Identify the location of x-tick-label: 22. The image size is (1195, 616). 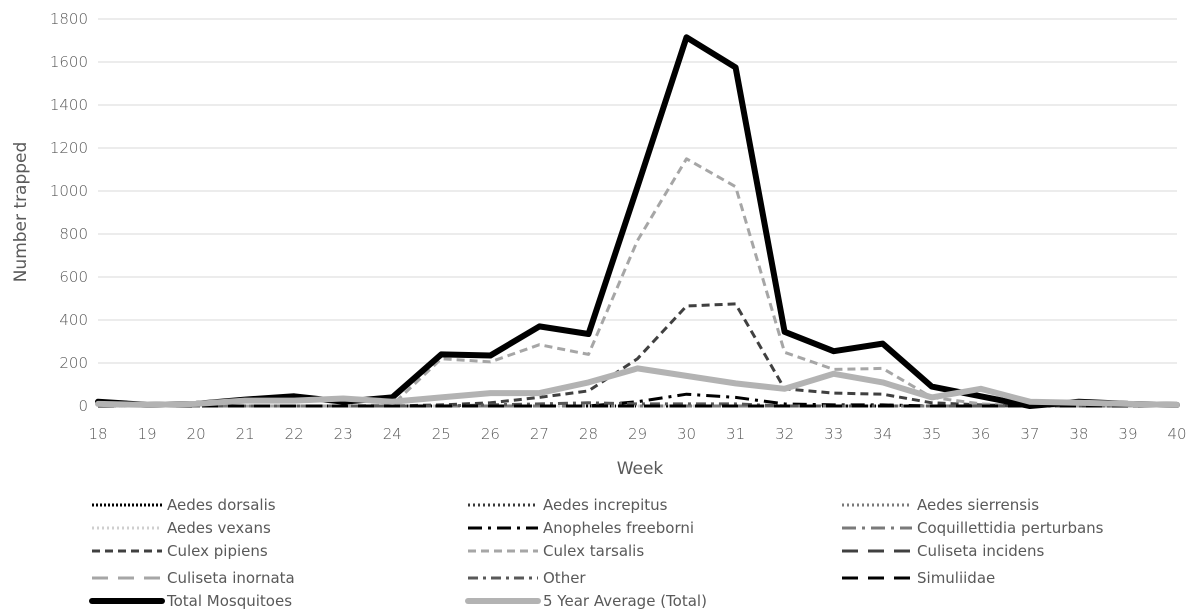
(294, 434).